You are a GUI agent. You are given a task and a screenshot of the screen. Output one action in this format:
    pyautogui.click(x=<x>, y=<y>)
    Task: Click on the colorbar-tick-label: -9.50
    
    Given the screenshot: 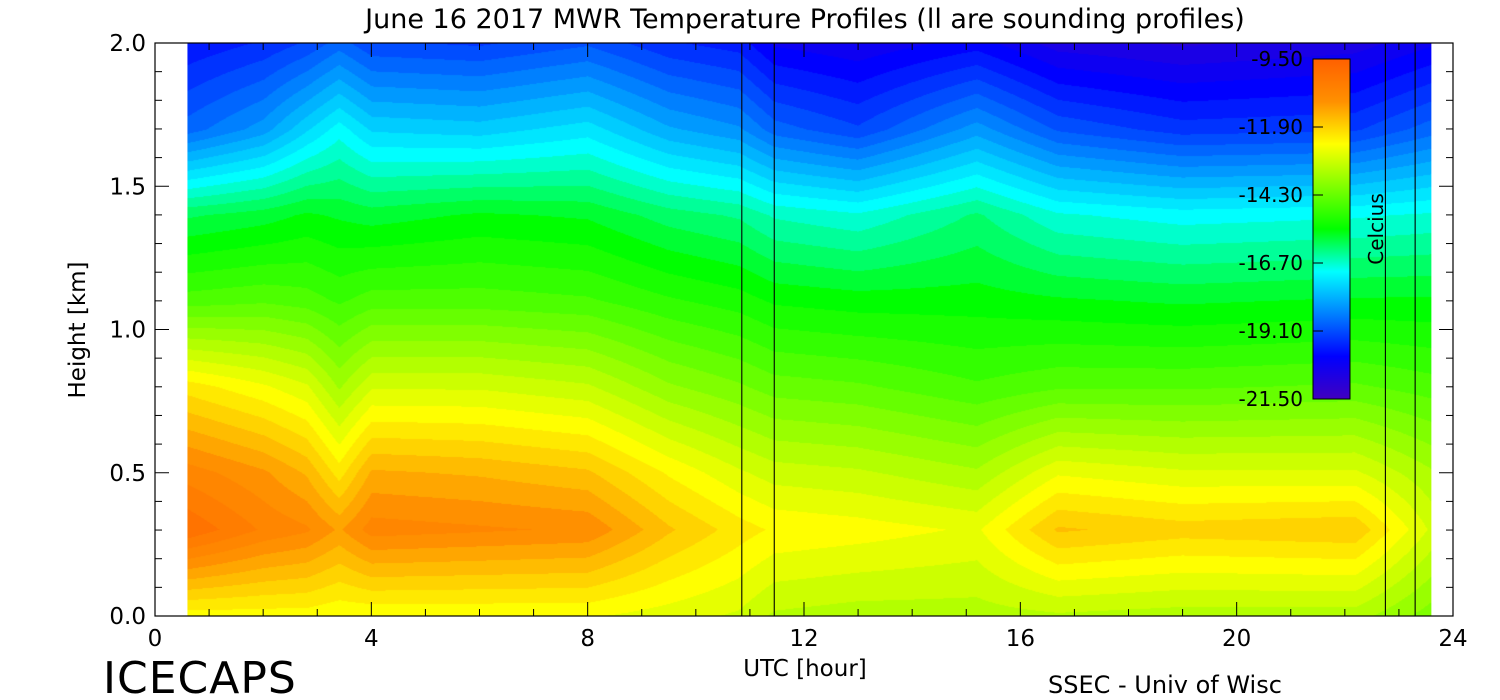 What is the action you would take?
    pyautogui.click(x=1277, y=59)
    